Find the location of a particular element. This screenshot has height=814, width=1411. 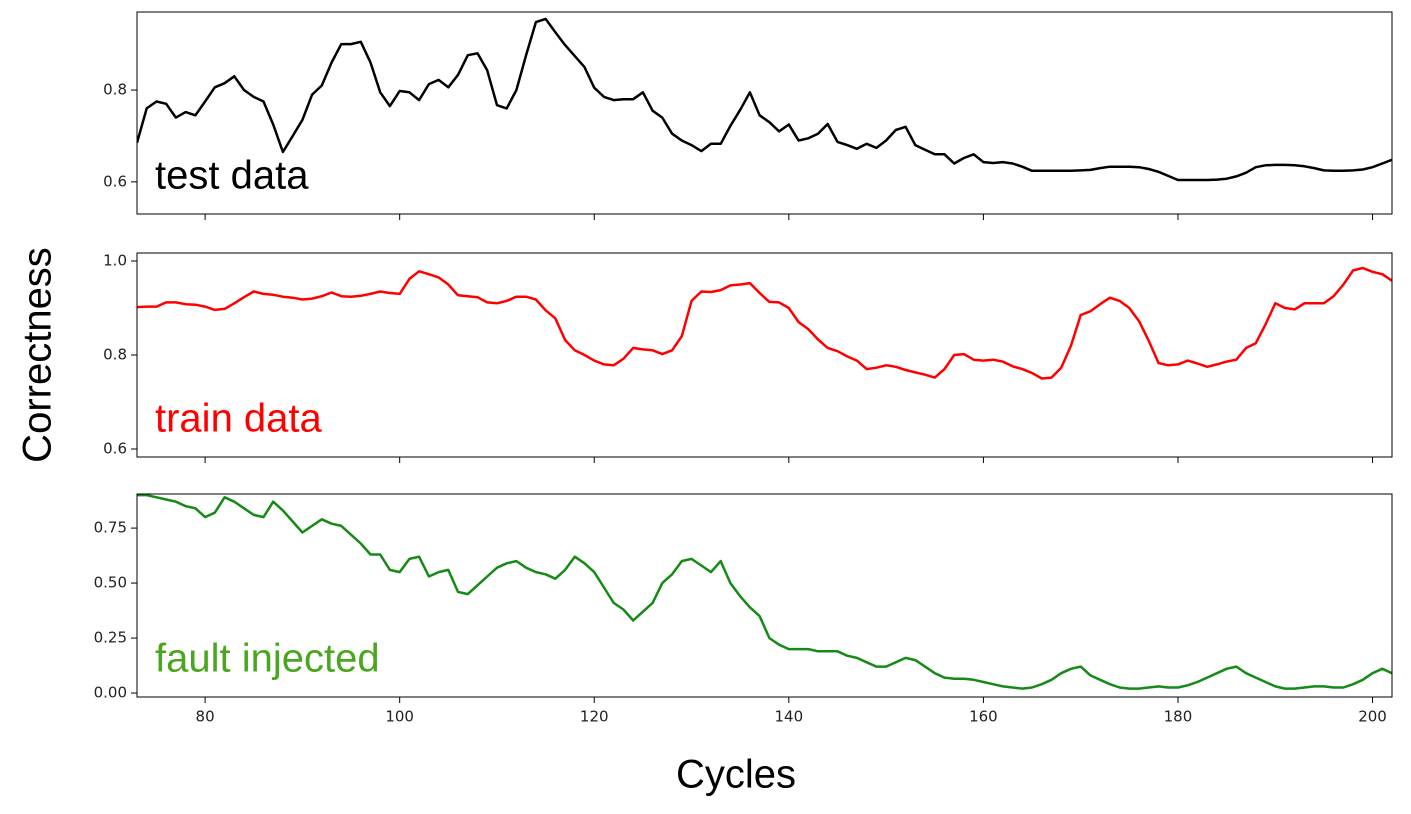

x-tick-label: 180 is located at coordinates (1178, 717).